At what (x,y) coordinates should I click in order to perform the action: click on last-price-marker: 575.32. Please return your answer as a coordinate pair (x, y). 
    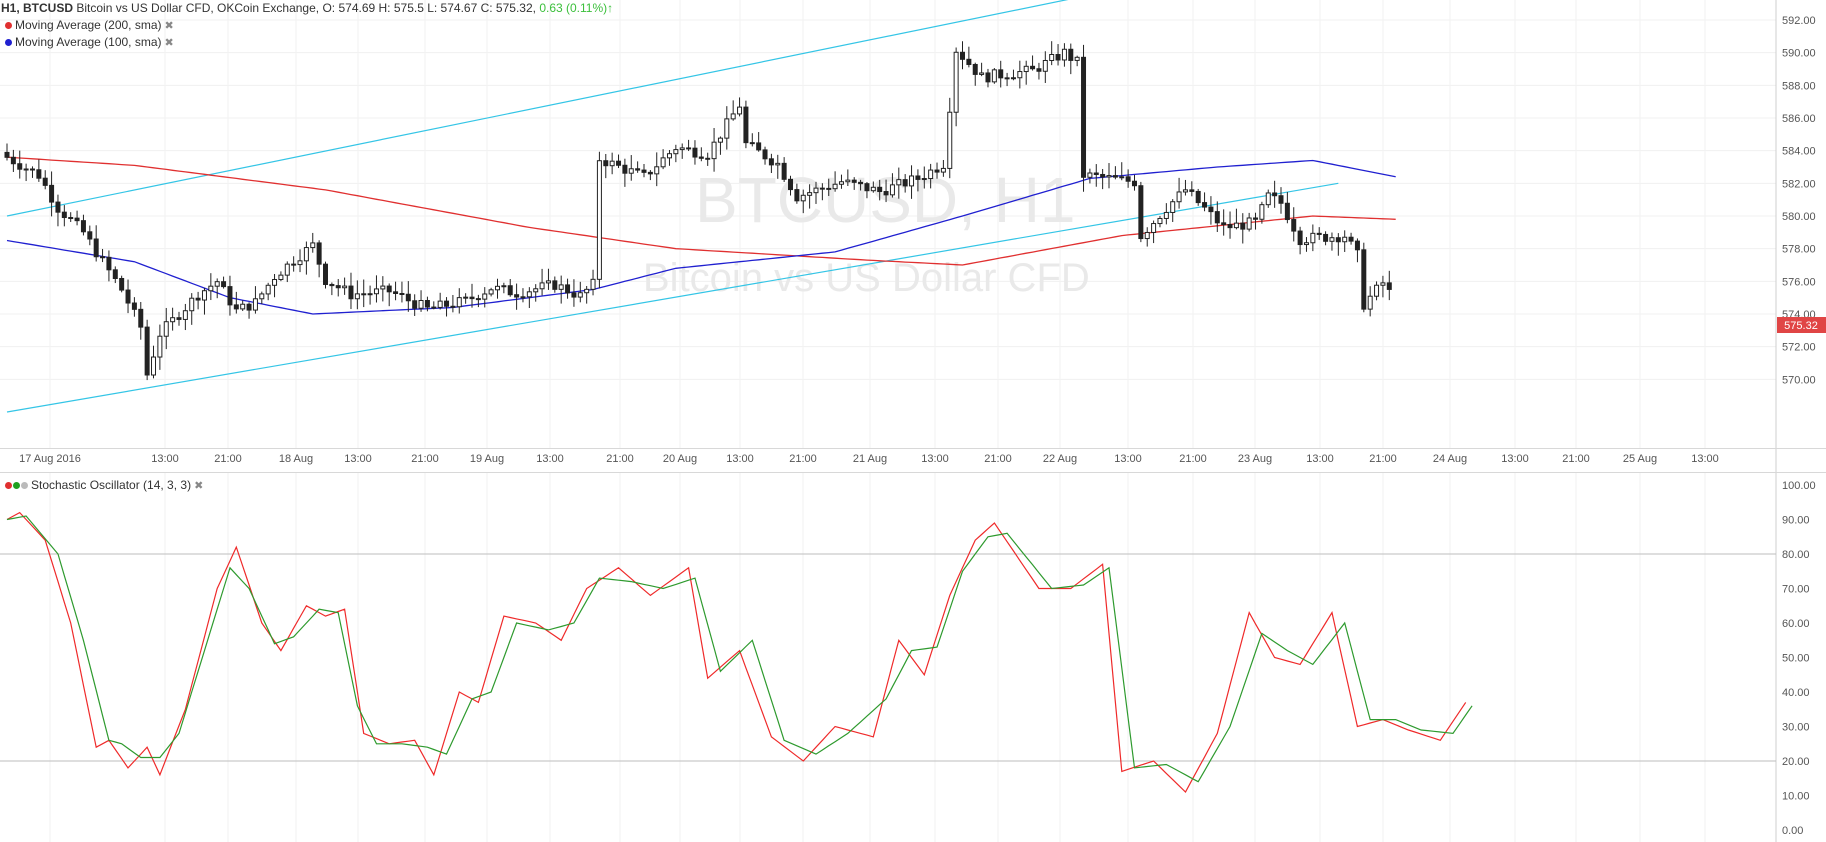
    Looking at the image, I should click on (1801, 325).